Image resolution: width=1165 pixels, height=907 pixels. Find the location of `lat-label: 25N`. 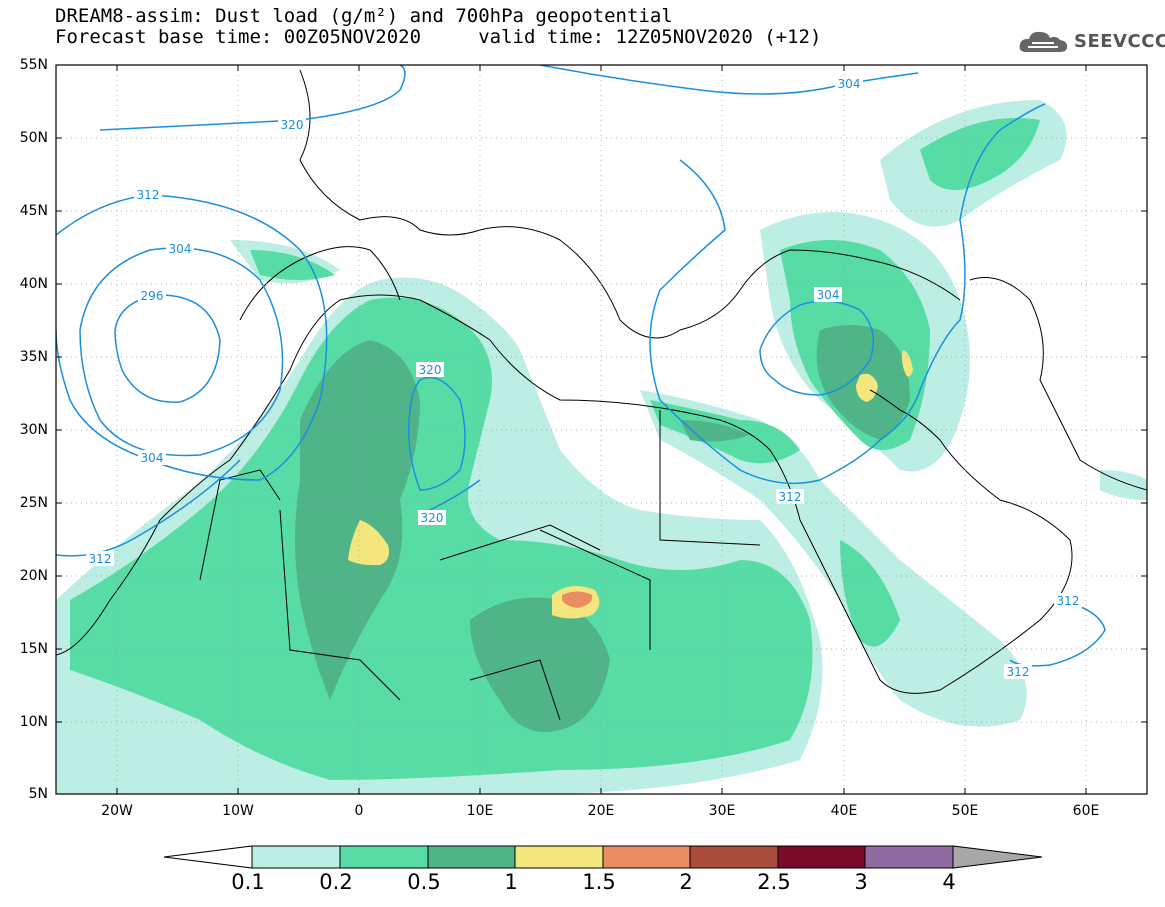

lat-label: 25N is located at coordinates (33, 503).